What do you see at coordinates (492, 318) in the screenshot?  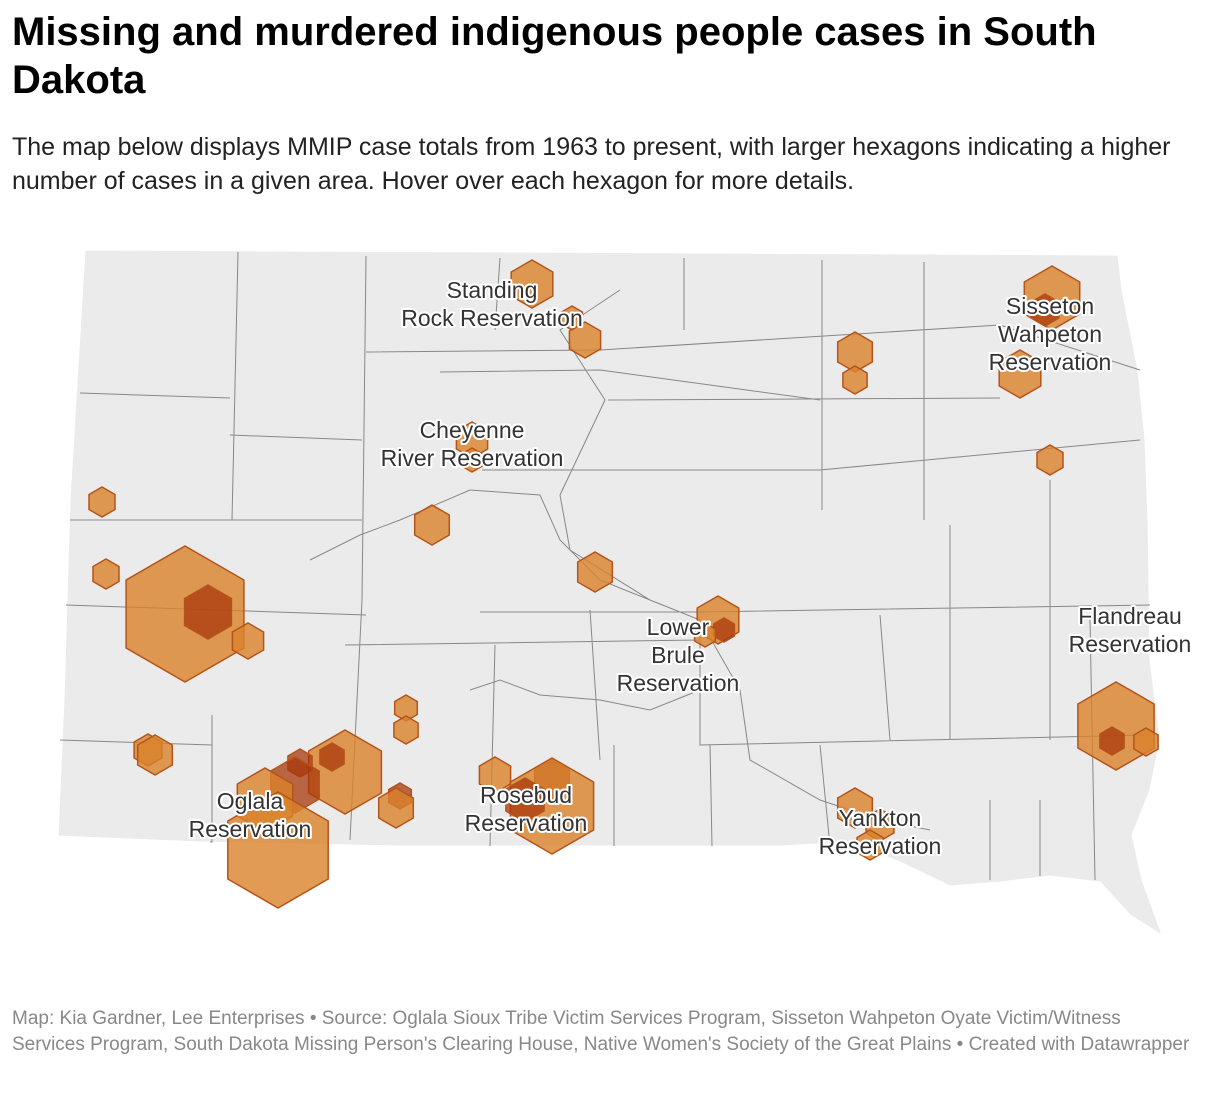 I see `region-label: Rock Reservation` at bounding box center [492, 318].